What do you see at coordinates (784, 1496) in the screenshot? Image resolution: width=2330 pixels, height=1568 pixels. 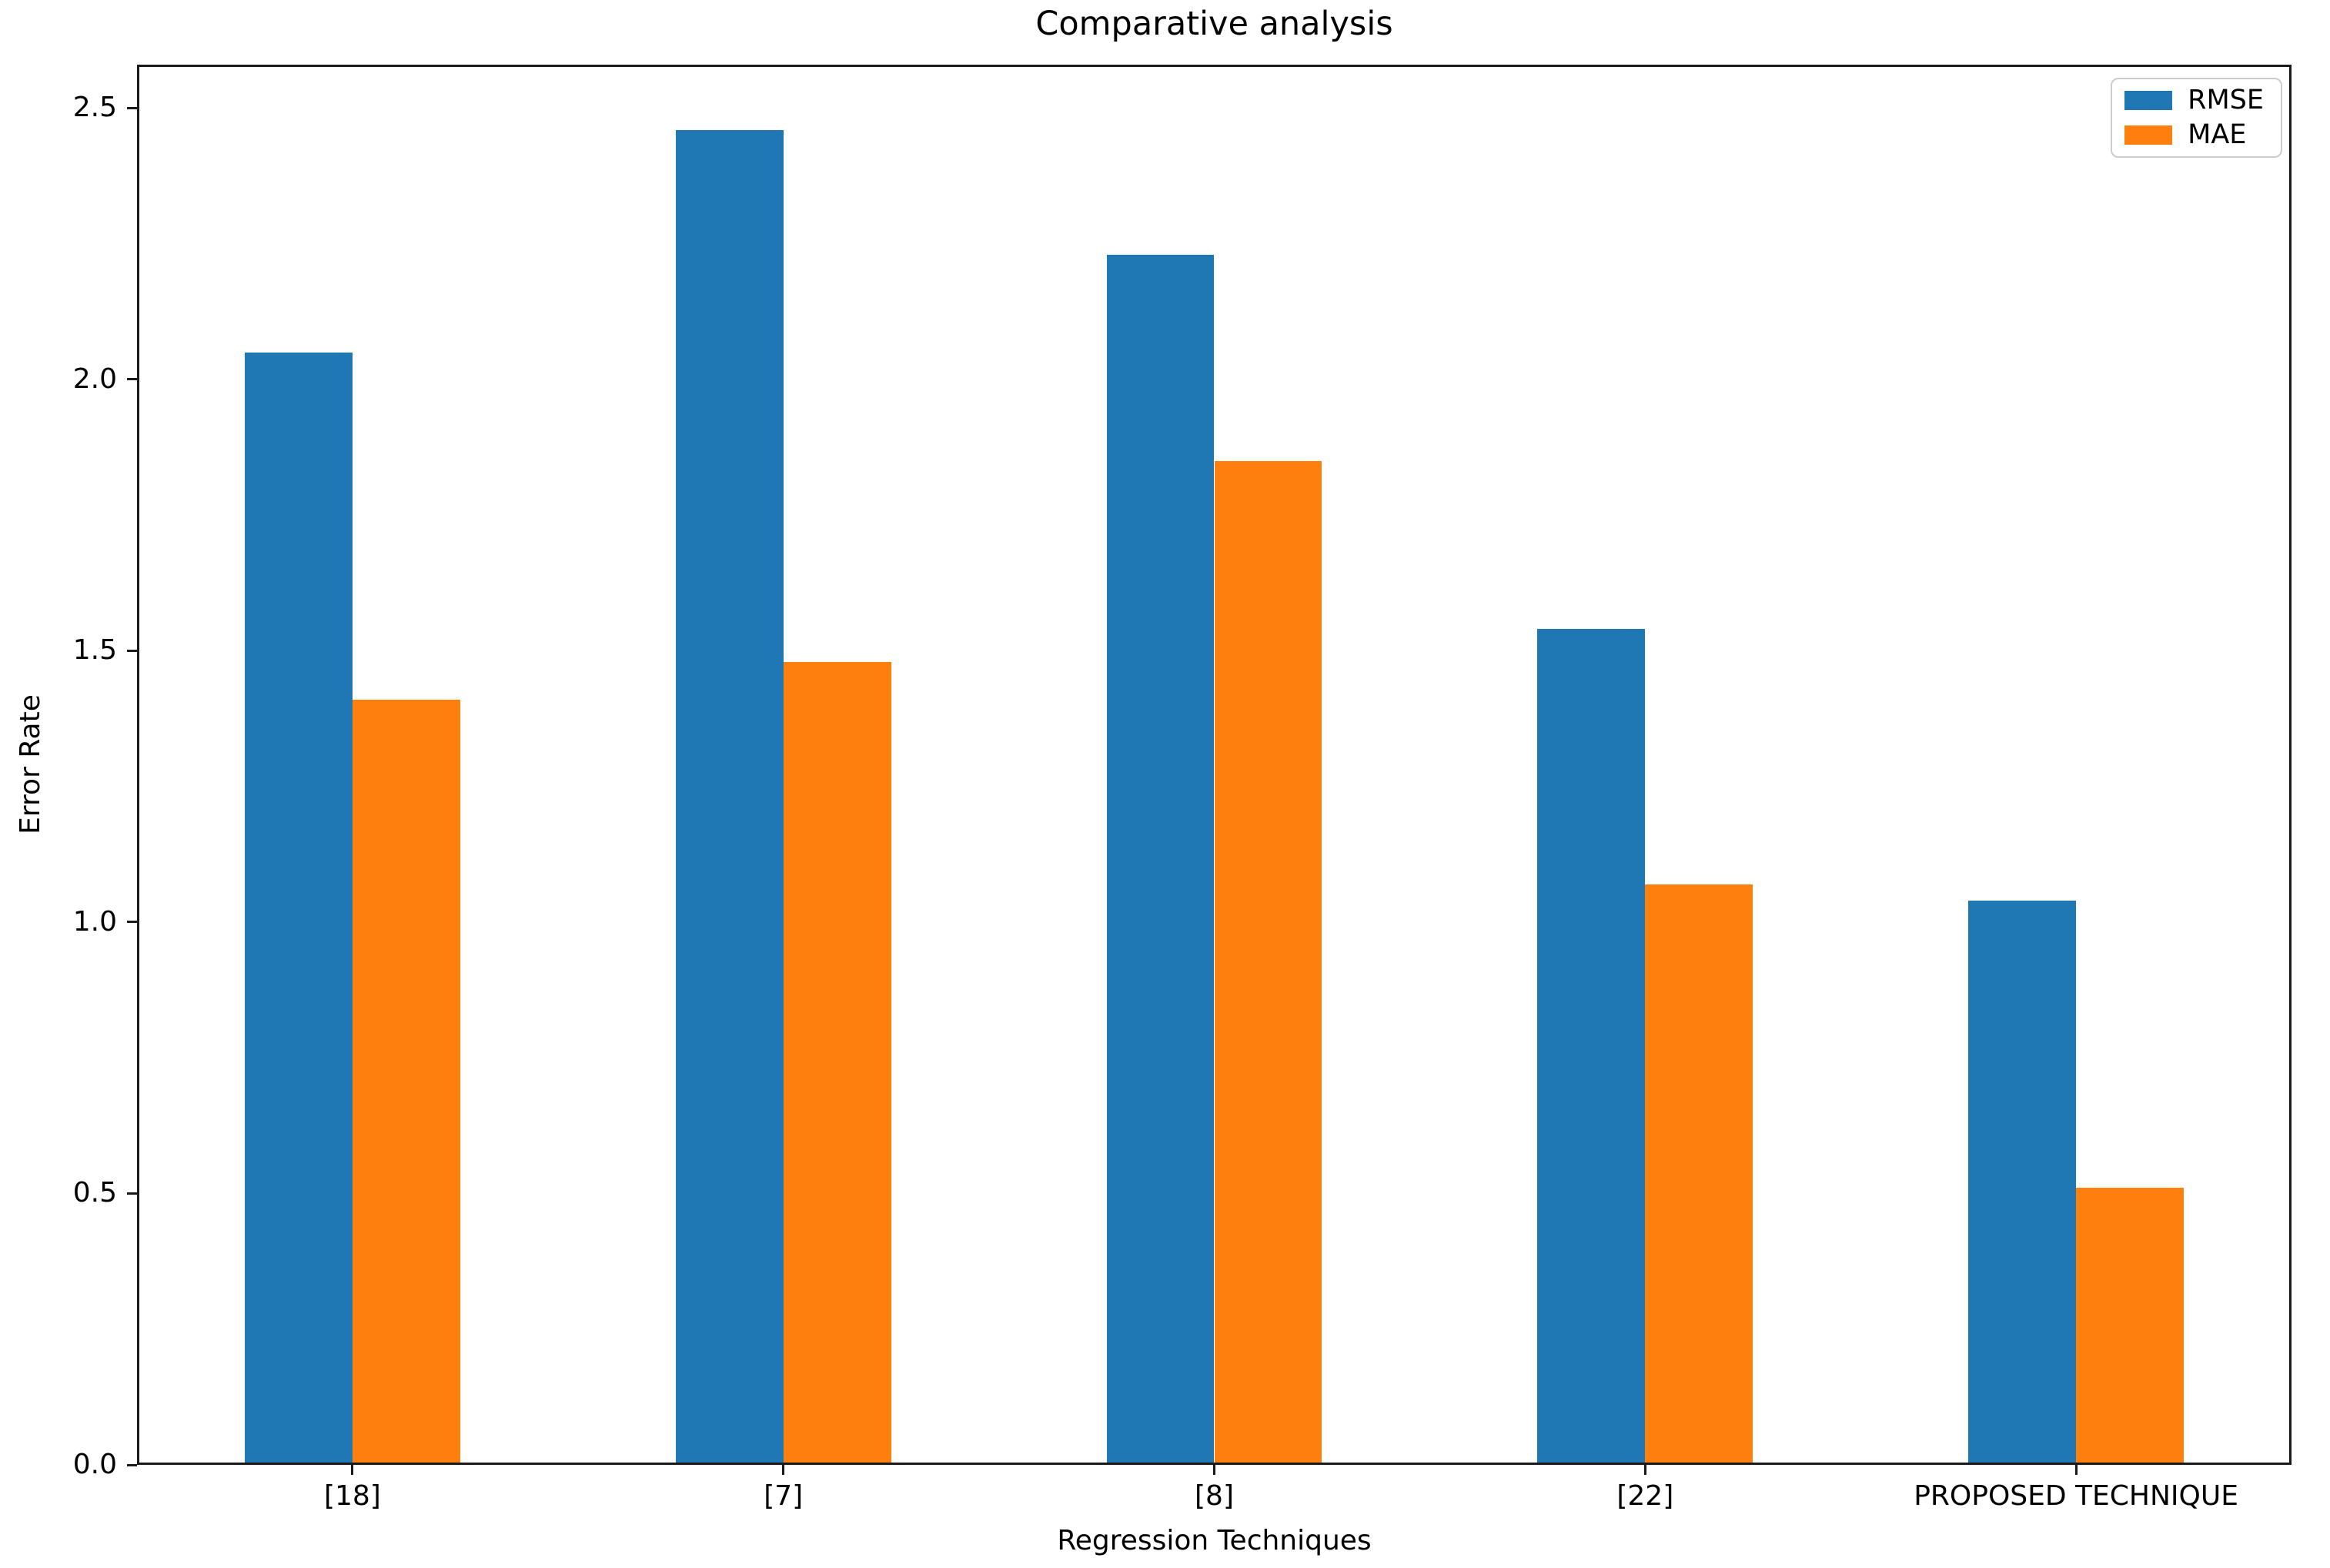 I see `x-tick-label: [7]` at bounding box center [784, 1496].